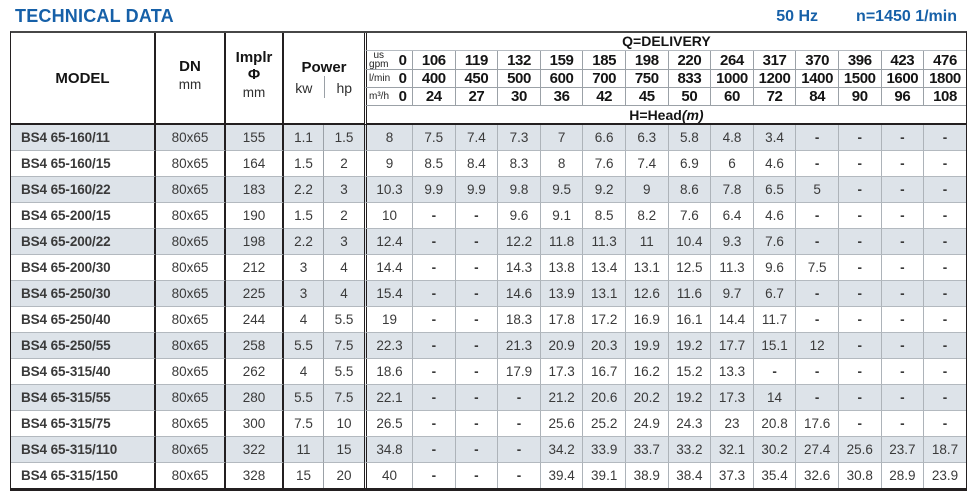  What do you see at coordinates (902, 450) in the screenshot?
I see `head-value-cell: 23.7` at bounding box center [902, 450].